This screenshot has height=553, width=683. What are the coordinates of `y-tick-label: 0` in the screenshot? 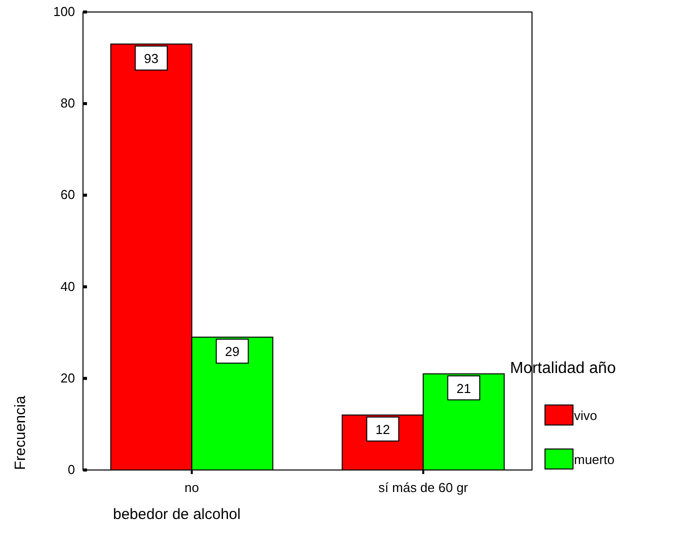 It's located at (71, 469).